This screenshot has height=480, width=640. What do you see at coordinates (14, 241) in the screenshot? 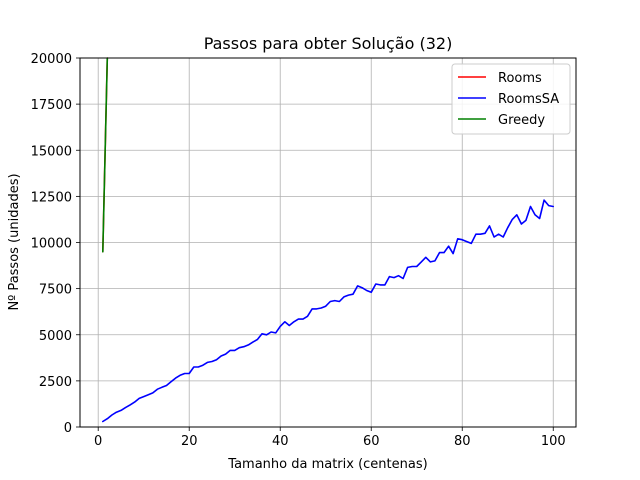
I see `y-axis-label: Nº Passos (unidades)` at bounding box center [14, 241].